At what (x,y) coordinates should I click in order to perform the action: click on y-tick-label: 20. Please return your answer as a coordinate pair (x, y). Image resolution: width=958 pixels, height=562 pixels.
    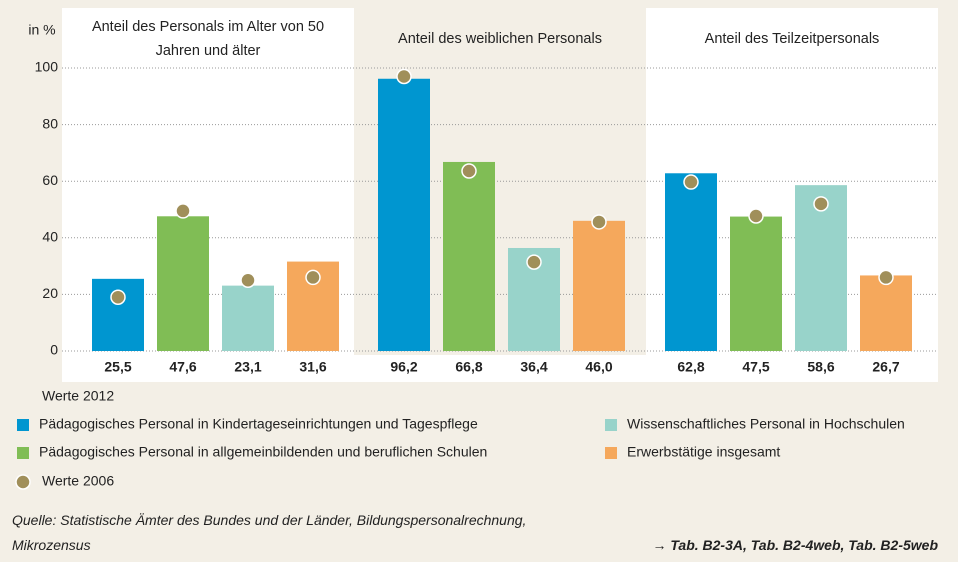
    Looking at the image, I should click on (50, 293).